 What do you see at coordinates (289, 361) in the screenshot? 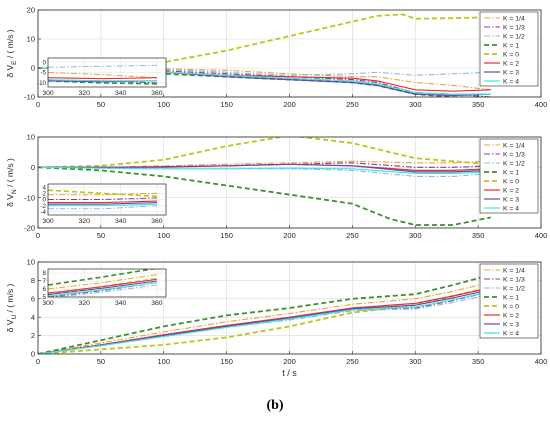
I see `x-tick-label: 200` at bounding box center [289, 361].